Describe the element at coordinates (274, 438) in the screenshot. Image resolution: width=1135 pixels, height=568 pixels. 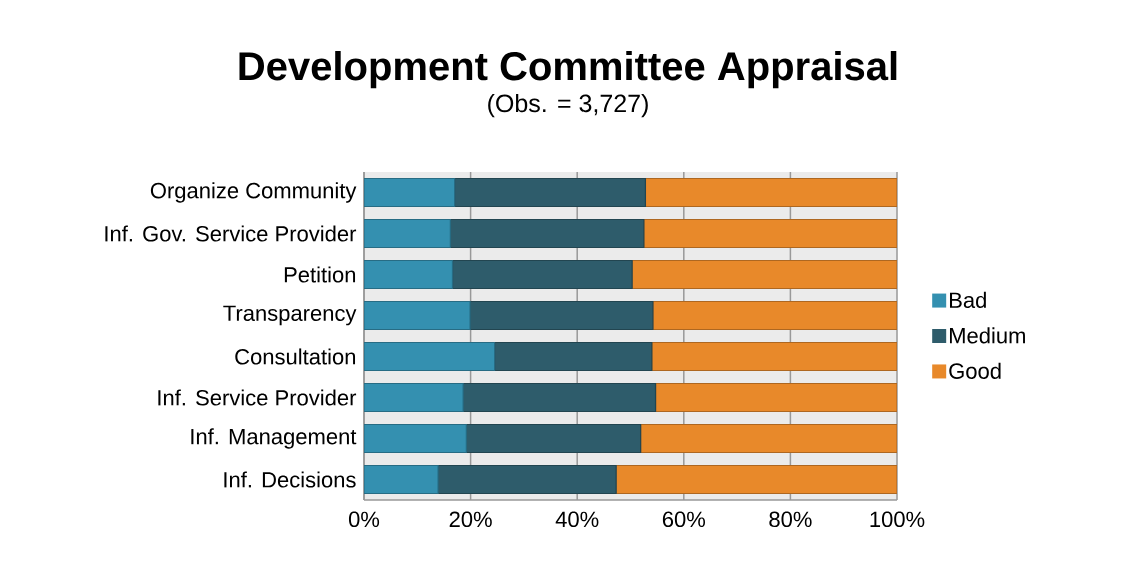
I see `y-tick-label: Inf. Management` at that location.